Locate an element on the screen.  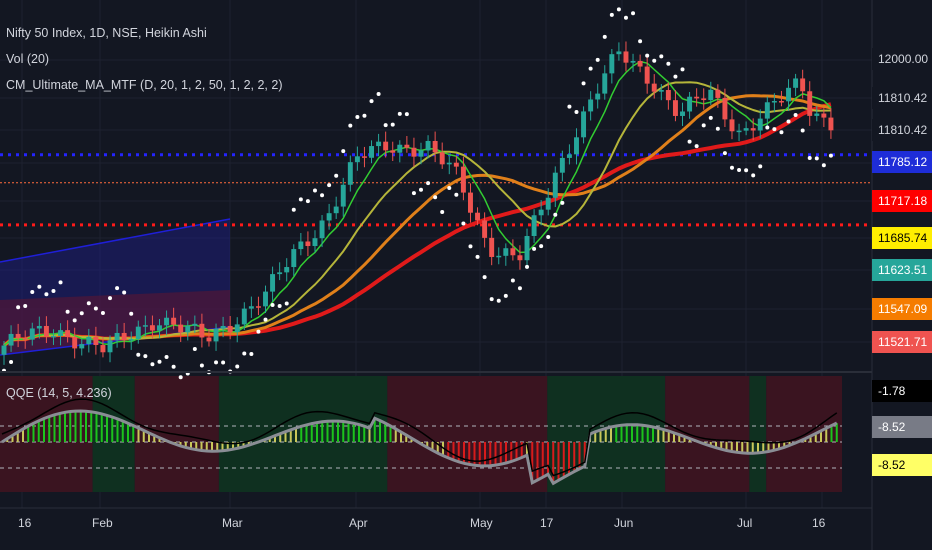
symbol-legend: Nifty 50 Index, 1D, NSE, Heikin Ashi is located at coordinates (106, 33).